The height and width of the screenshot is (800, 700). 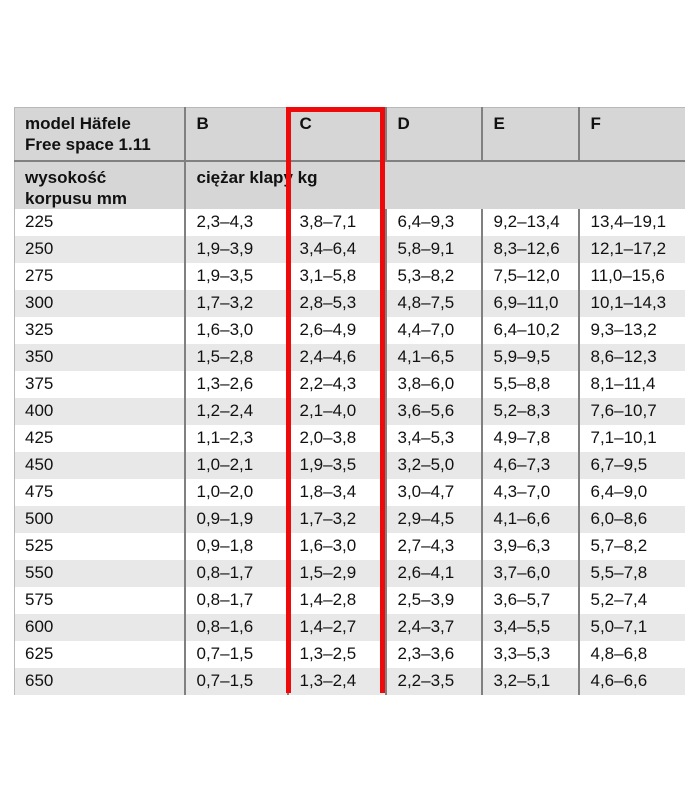 What do you see at coordinates (433, 222) in the screenshot?
I see `data-cell: 6,4–9,3` at bounding box center [433, 222].